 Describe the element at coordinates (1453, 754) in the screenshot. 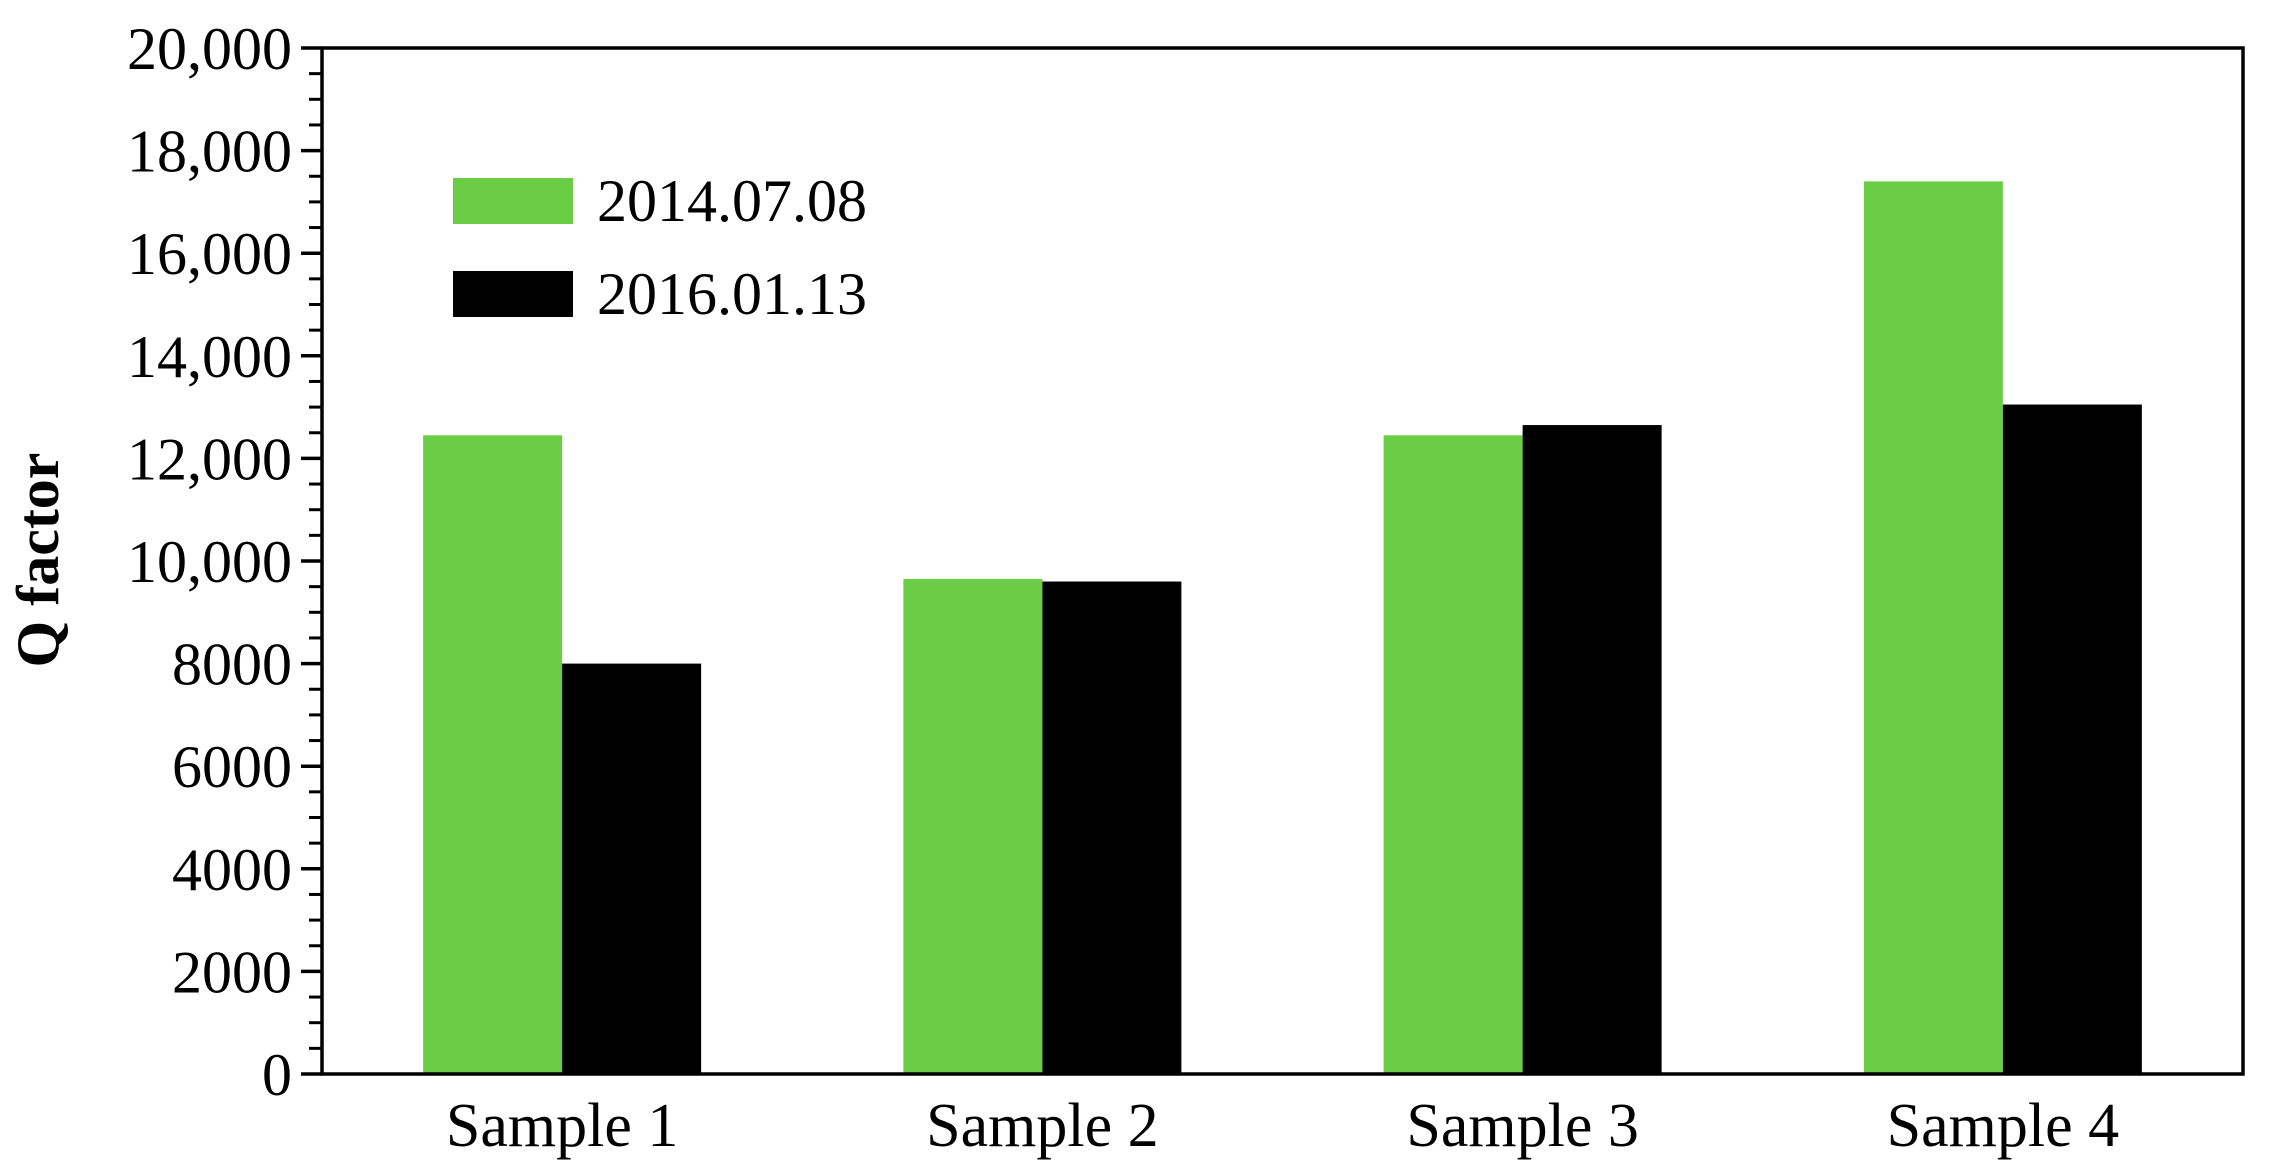

I see `bar-sample3-series1` at that location.